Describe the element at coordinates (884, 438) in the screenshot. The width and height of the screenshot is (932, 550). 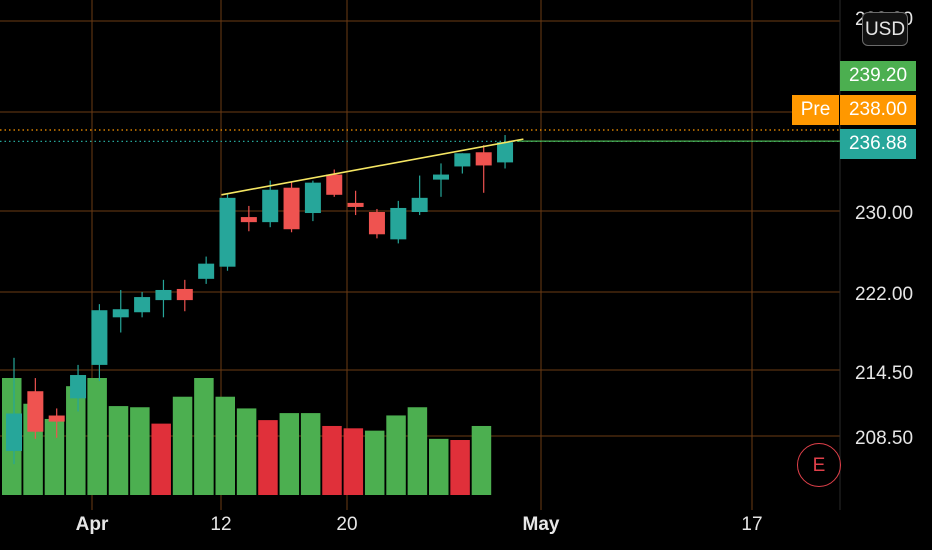
I see `y-axis-tick-label: 208.50` at that location.